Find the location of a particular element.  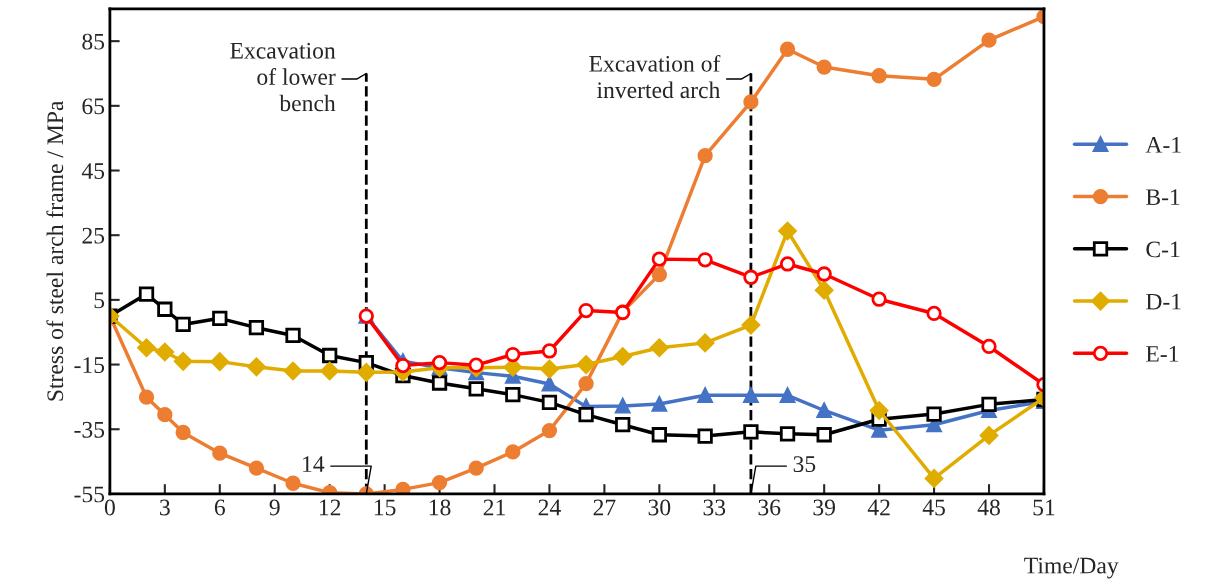

annotation: Excavation of inverted arch is located at coordinates (655, 76).